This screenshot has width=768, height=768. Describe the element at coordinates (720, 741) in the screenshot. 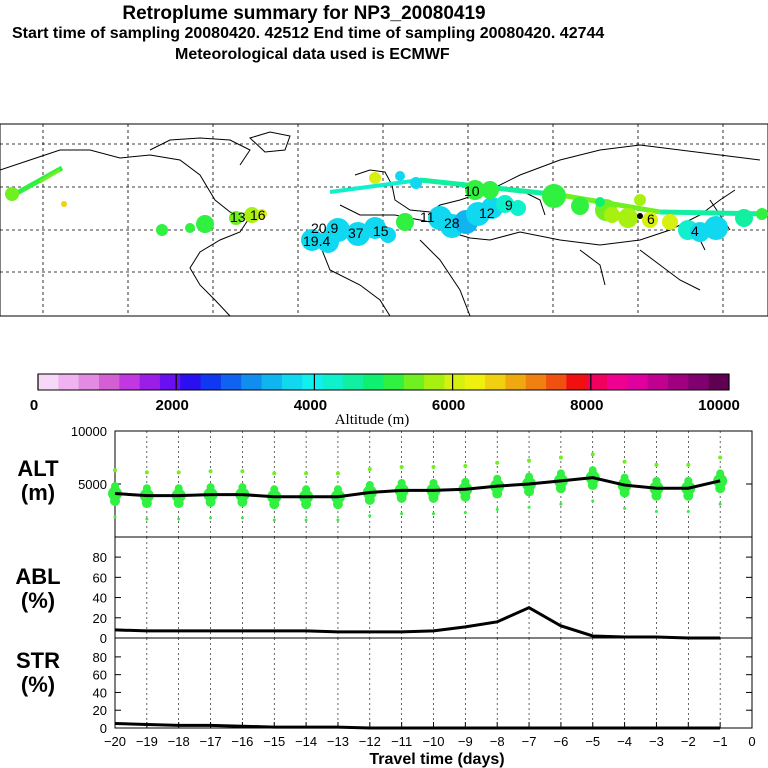

I see `x-tick-label: −1` at that location.